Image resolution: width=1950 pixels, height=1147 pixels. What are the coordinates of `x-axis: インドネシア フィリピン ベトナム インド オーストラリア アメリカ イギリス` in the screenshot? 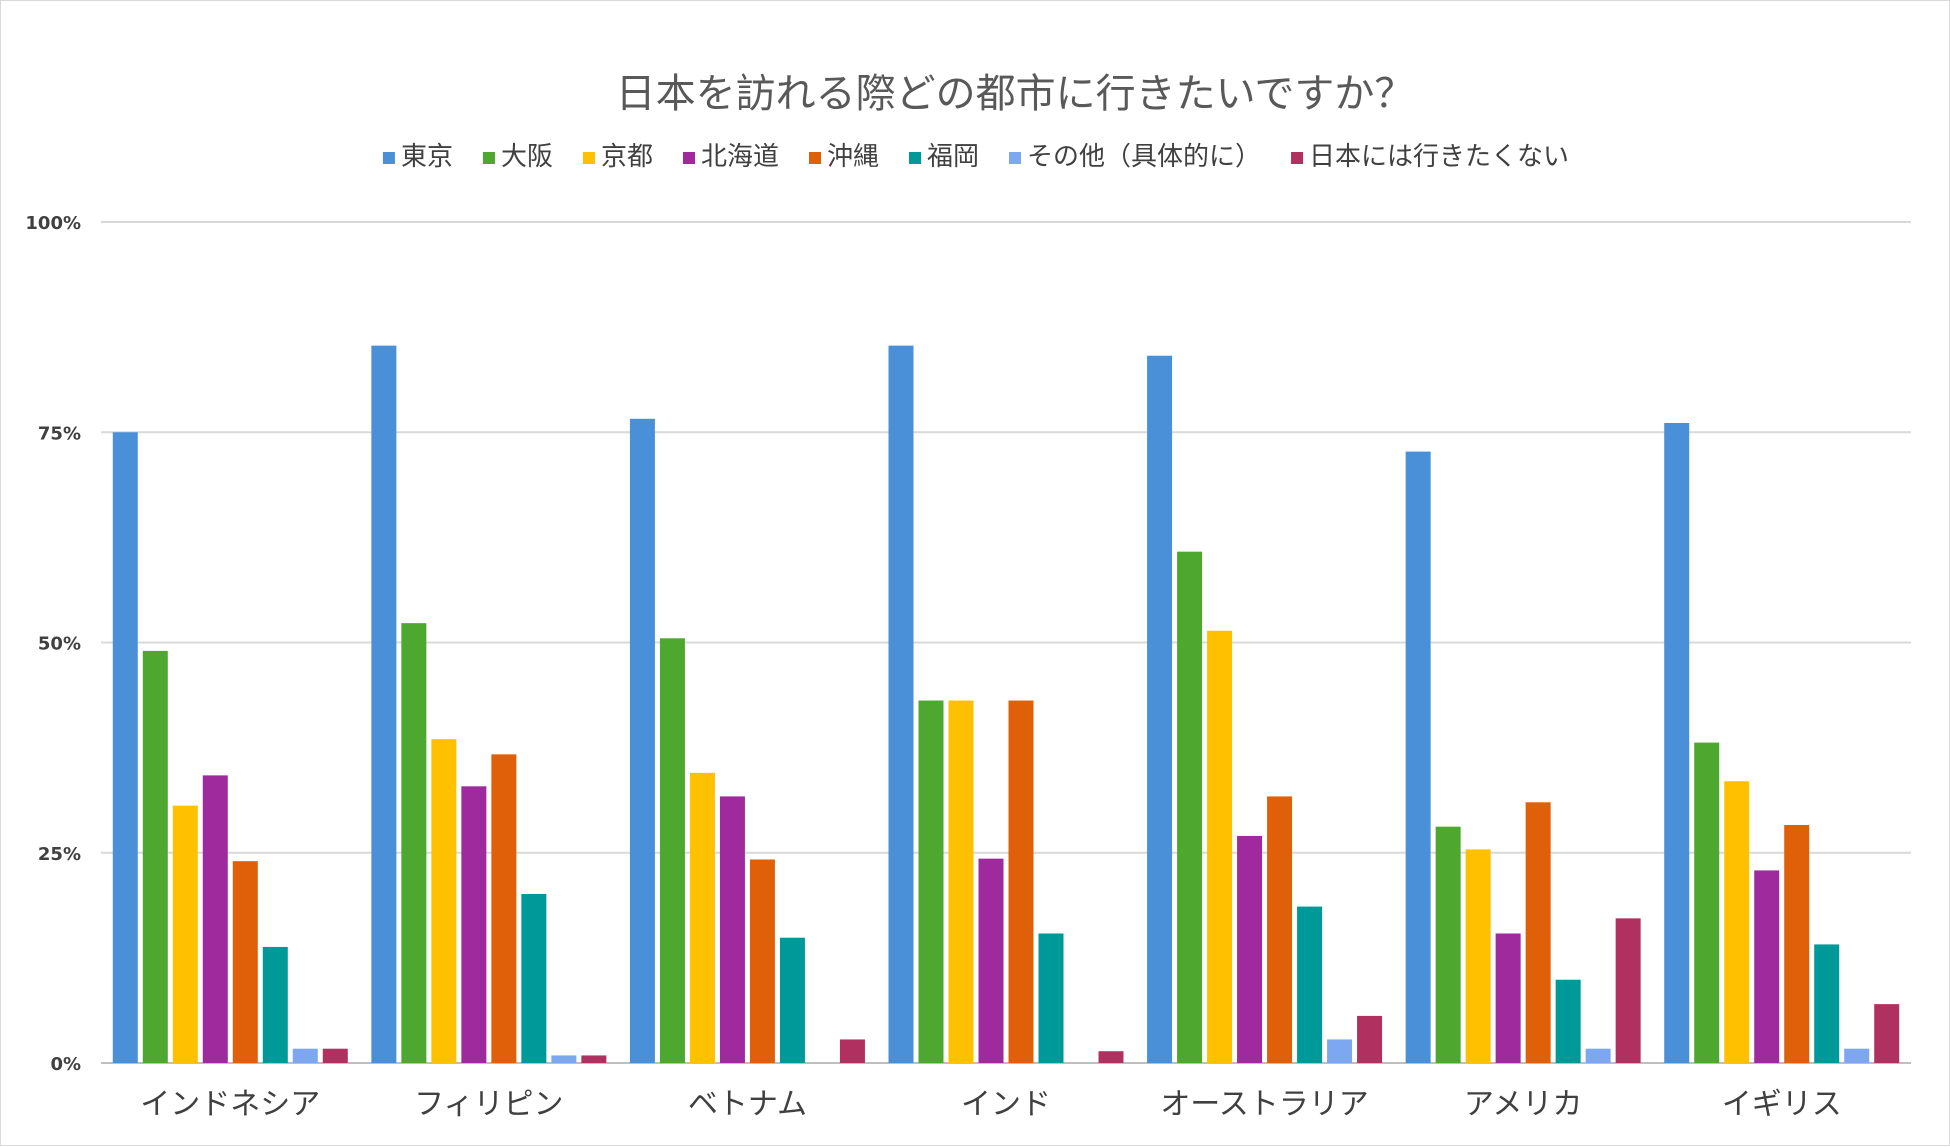 It's located at (990, 1104).